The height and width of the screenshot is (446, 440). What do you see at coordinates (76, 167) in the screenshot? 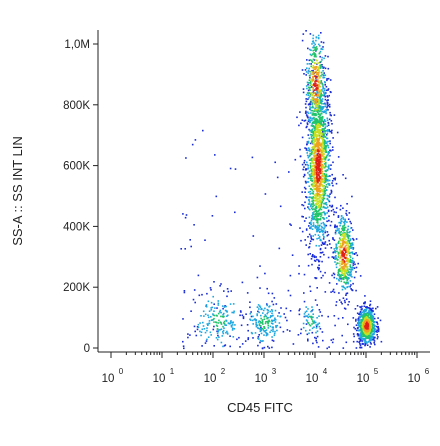
I see `y-tick-label: 600K` at bounding box center [76, 167].